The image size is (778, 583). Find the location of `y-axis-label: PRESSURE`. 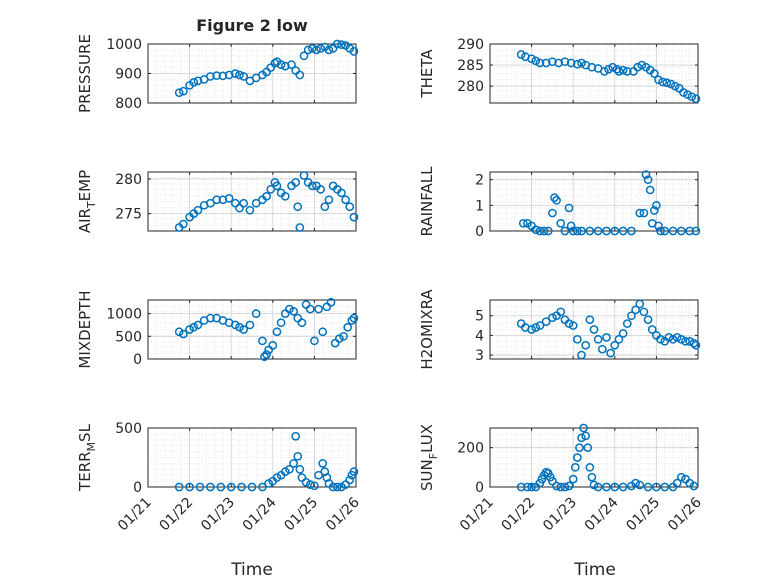

y-axis-label: PRESSURE is located at coordinates (85, 73).